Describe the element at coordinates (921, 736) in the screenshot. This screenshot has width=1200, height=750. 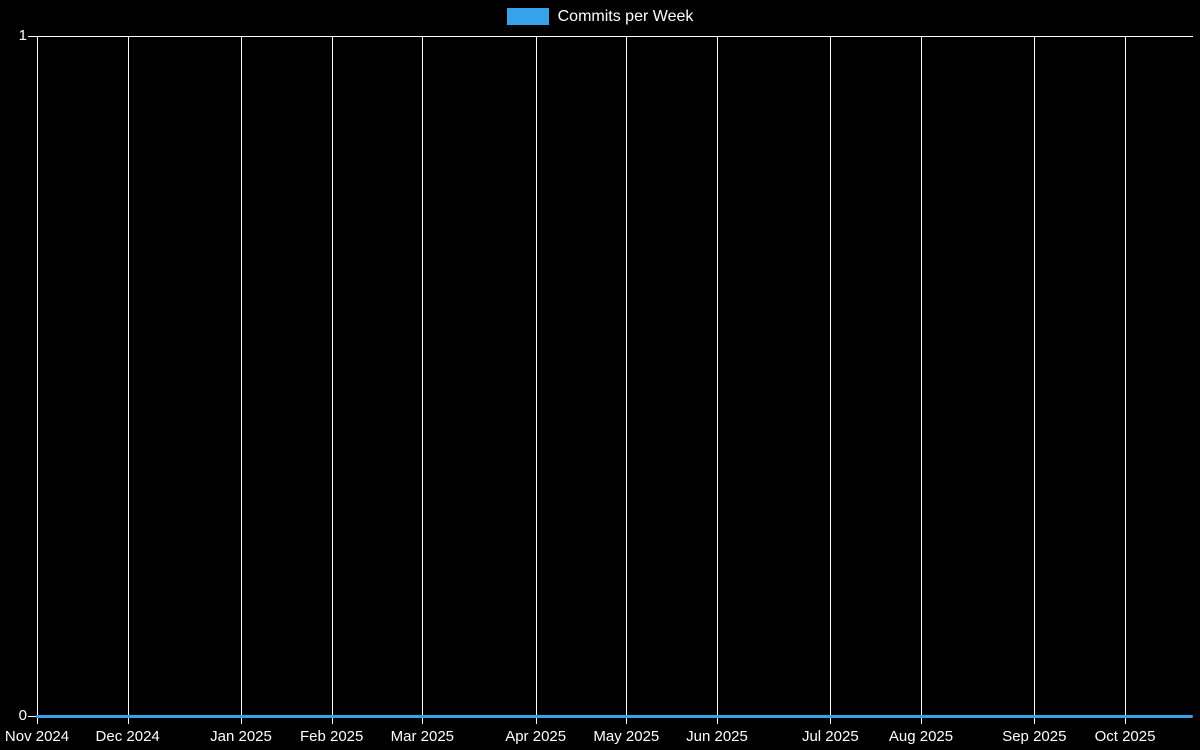
I see `x-tick-label: Aug 2025` at that location.